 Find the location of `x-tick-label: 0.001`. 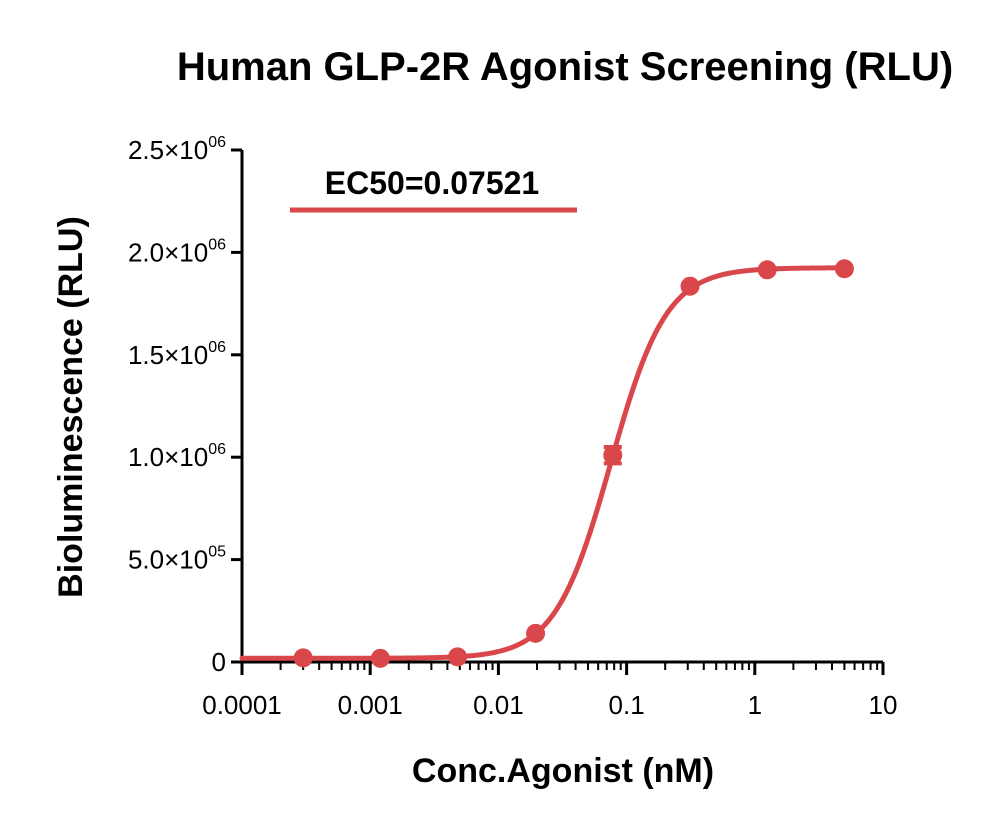

x-tick-label: 0.001 is located at coordinates (370, 705).